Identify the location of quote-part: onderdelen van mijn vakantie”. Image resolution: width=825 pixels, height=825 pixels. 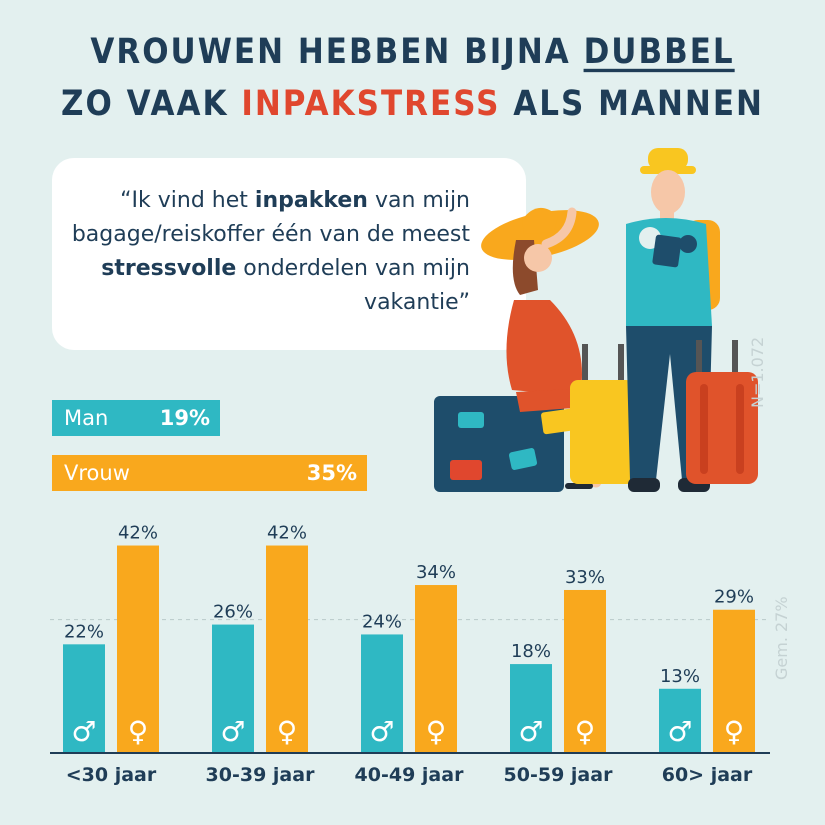
(353, 285).